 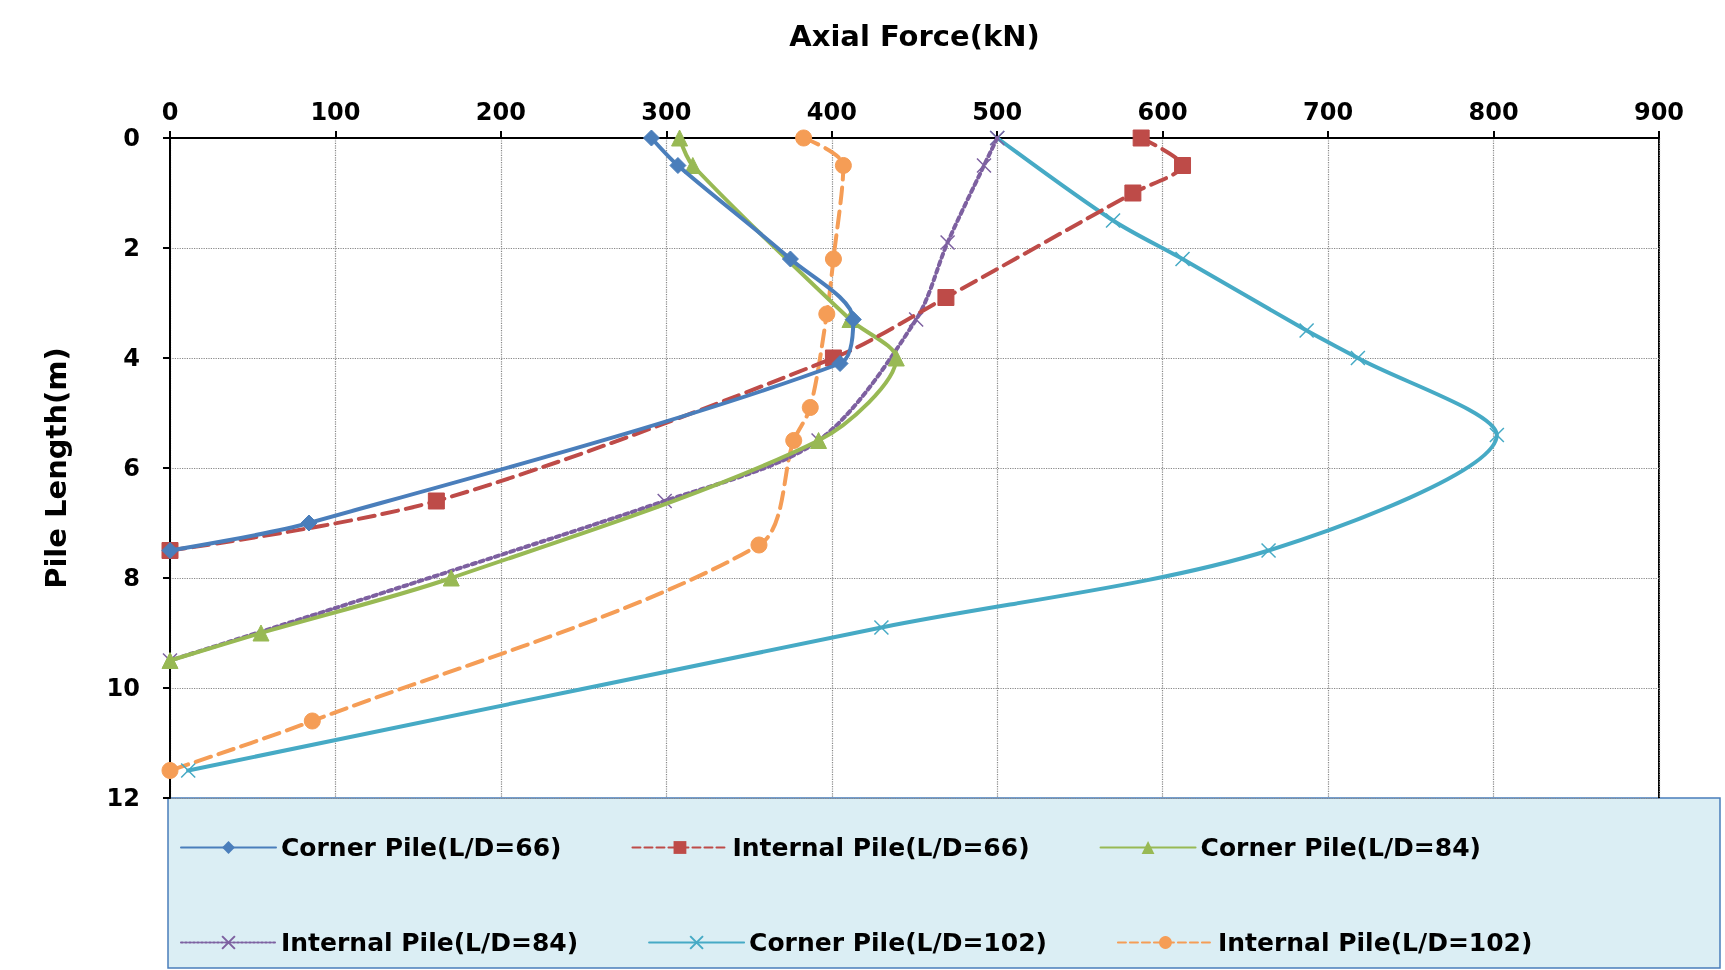 I want to click on legend-label: Corner Pile(L/D=84), so click(x=1341, y=847).